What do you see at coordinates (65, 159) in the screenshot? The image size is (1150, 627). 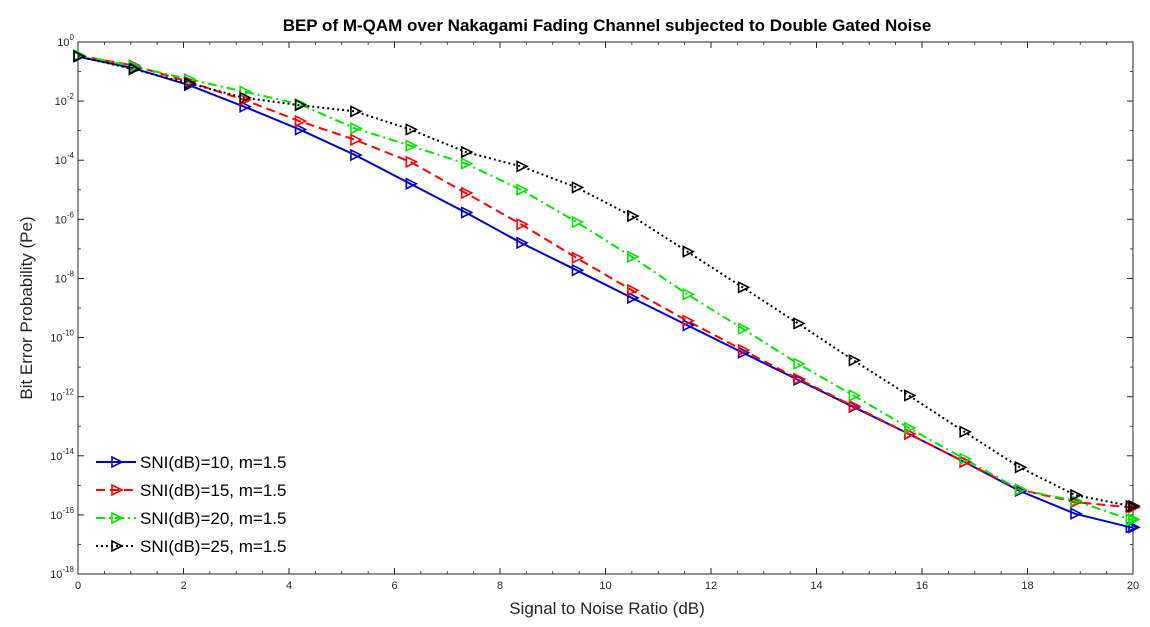 I see `y-tick-label: 10⁻⁴` at bounding box center [65, 159].